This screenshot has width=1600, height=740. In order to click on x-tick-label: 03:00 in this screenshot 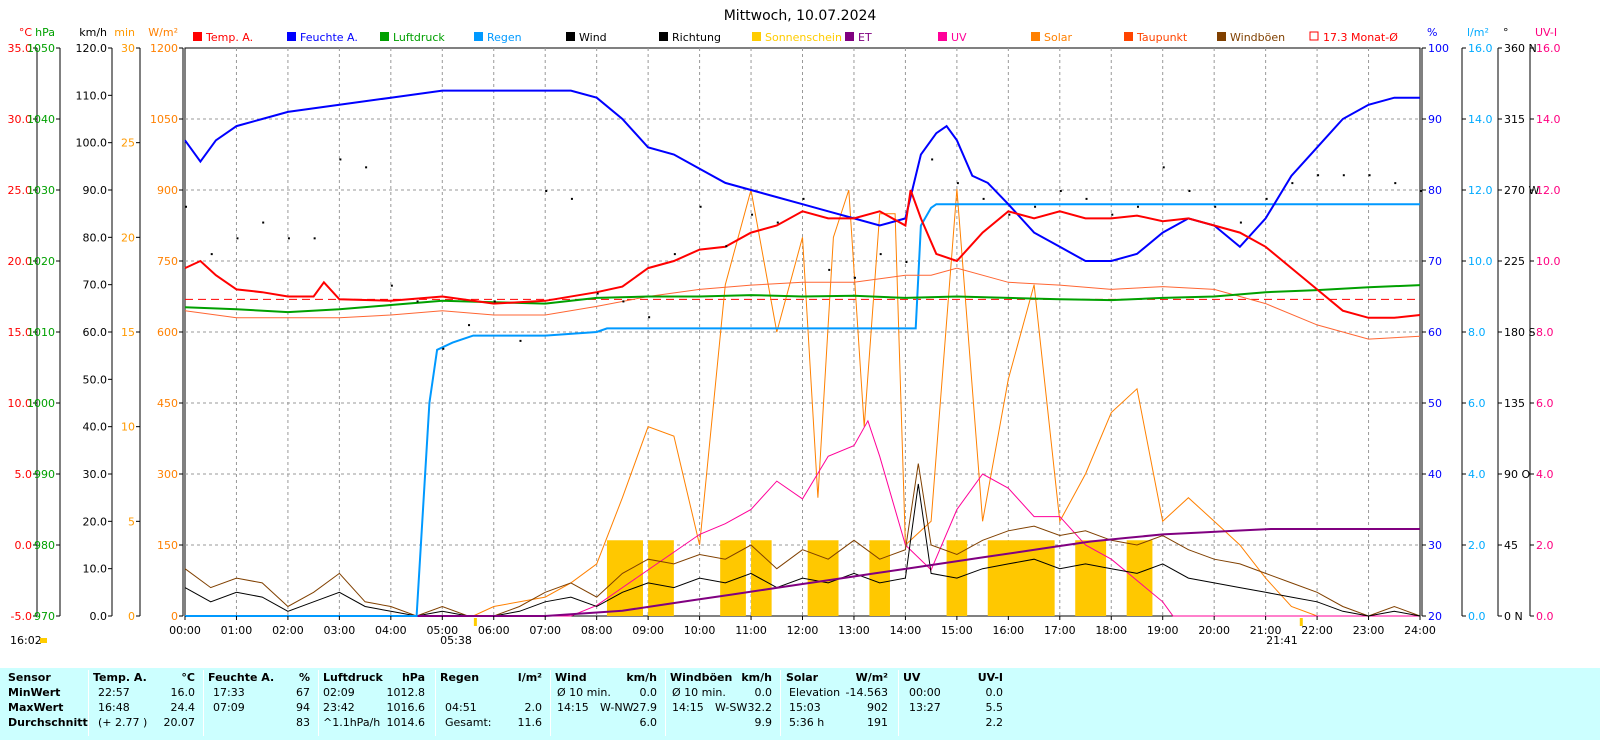, I will do `click(340, 630)`.